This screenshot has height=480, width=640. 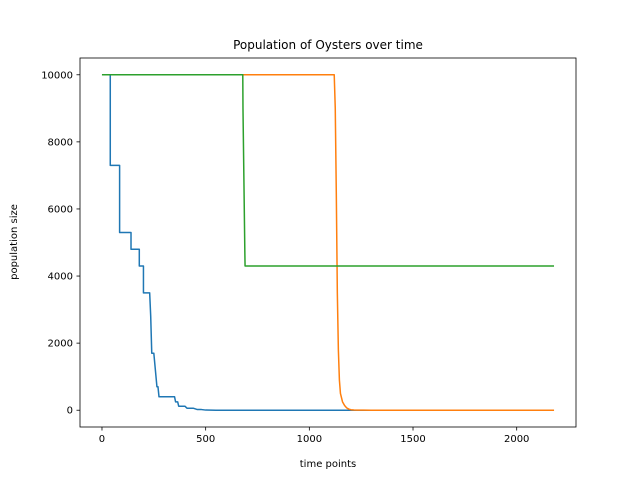 I want to click on y-tick-label: 4000, so click(x=60, y=277).